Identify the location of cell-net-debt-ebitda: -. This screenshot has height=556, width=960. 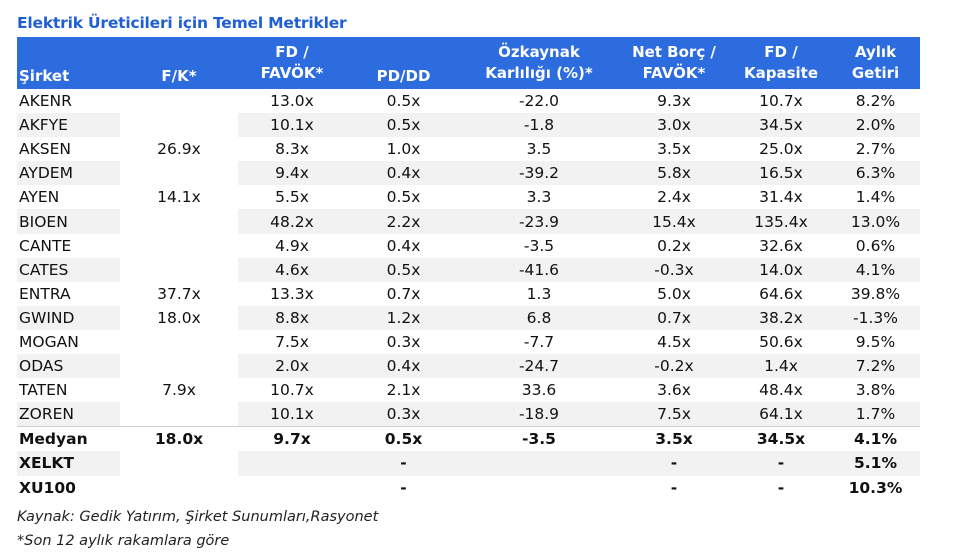
(674, 463).